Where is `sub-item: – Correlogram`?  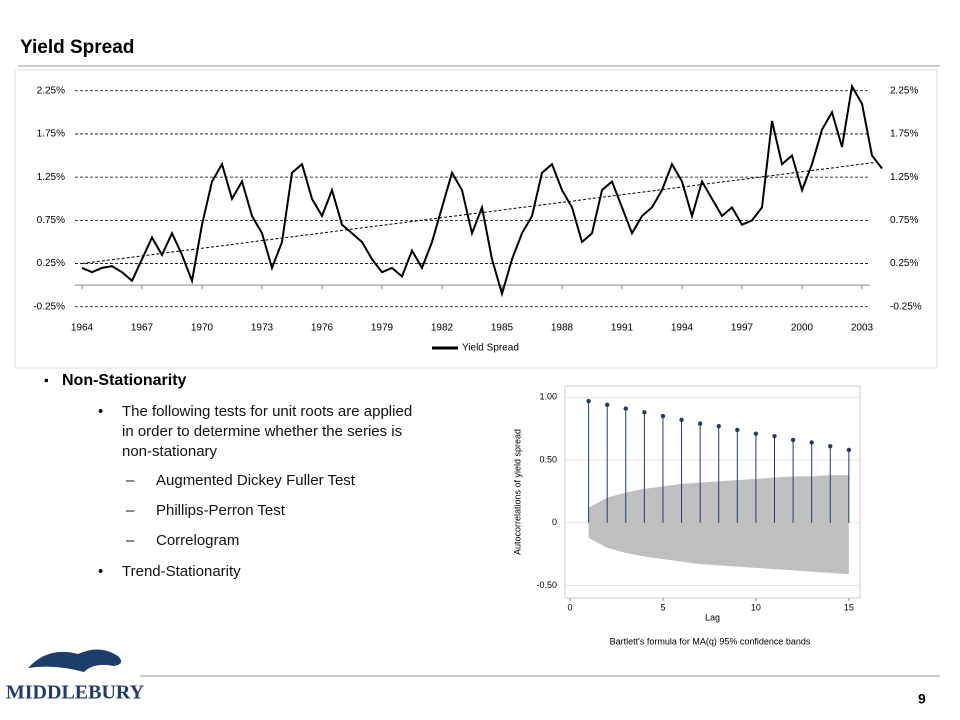
sub-item: – Correlogram is located at coordinates (271, 540).